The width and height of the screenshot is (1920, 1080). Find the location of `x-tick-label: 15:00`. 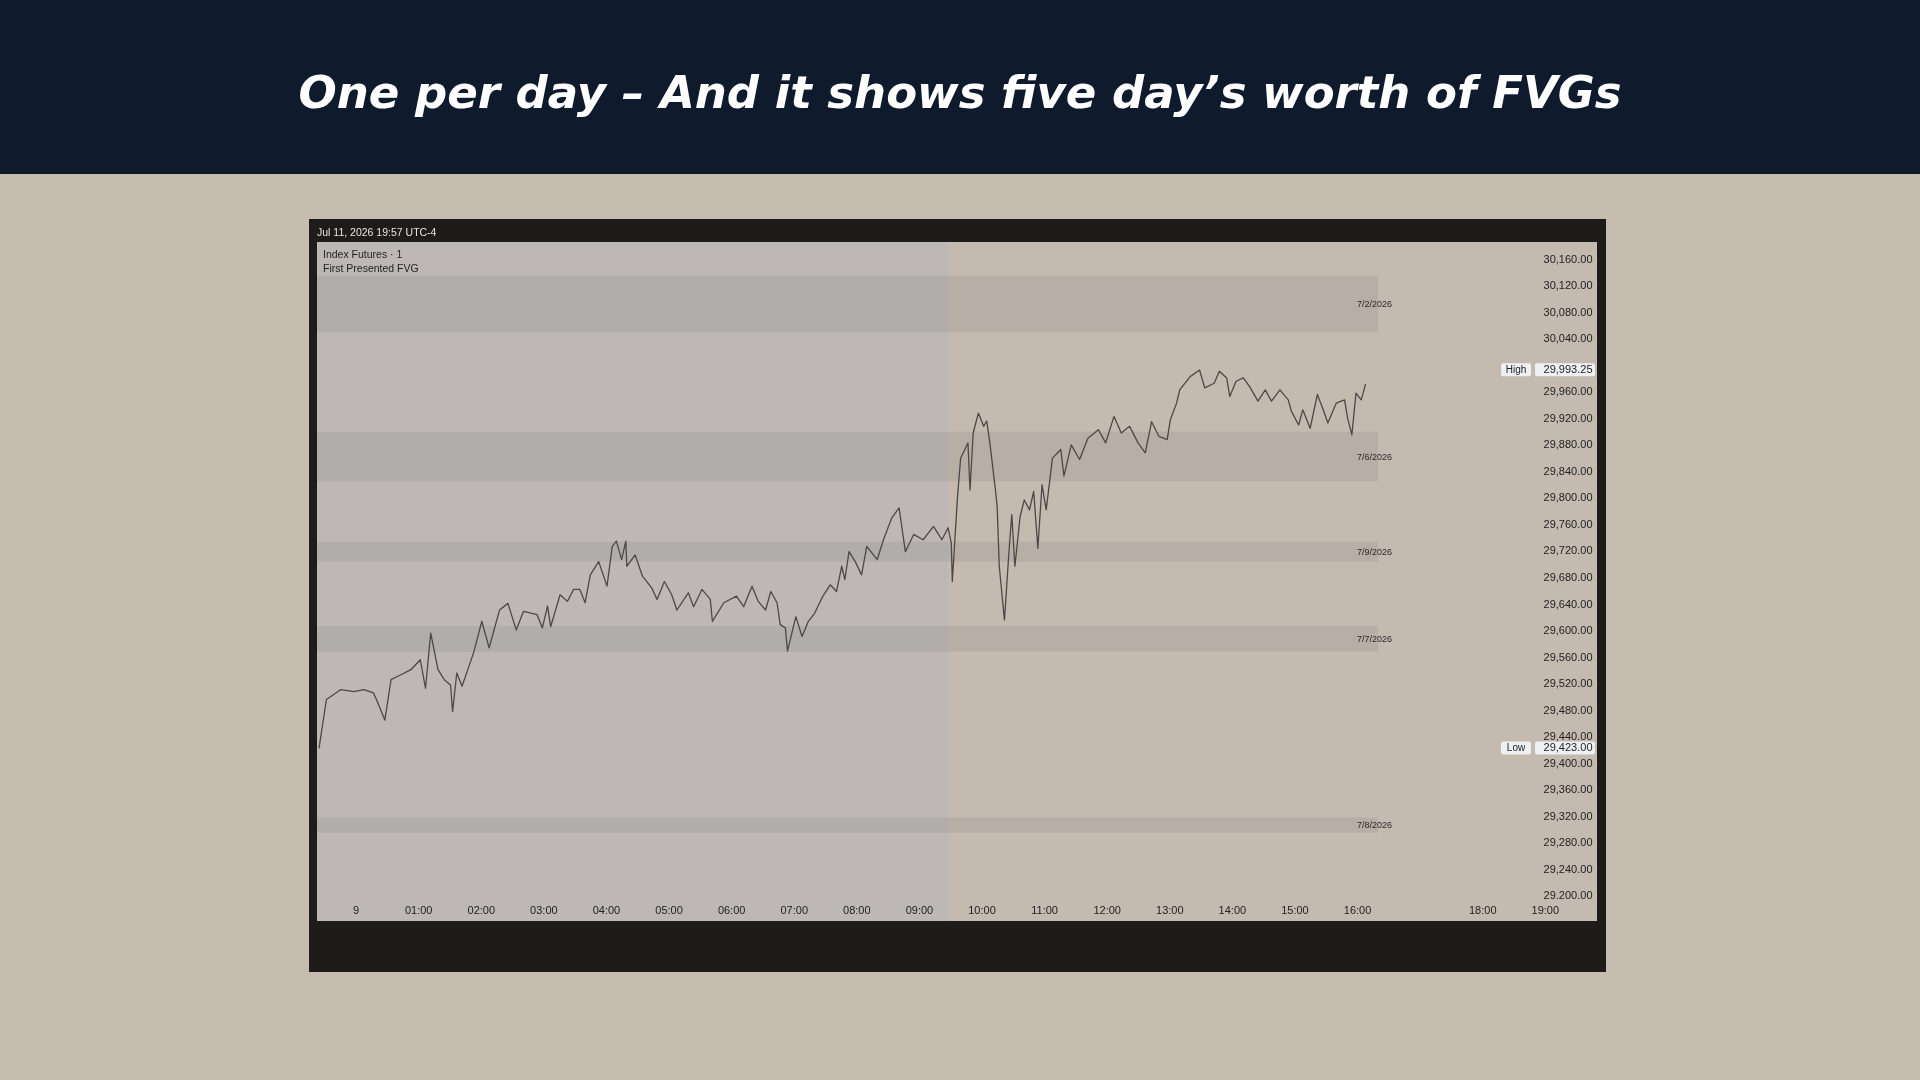

x-tick-label: 15:00 is located at coordinates (1295, 909).